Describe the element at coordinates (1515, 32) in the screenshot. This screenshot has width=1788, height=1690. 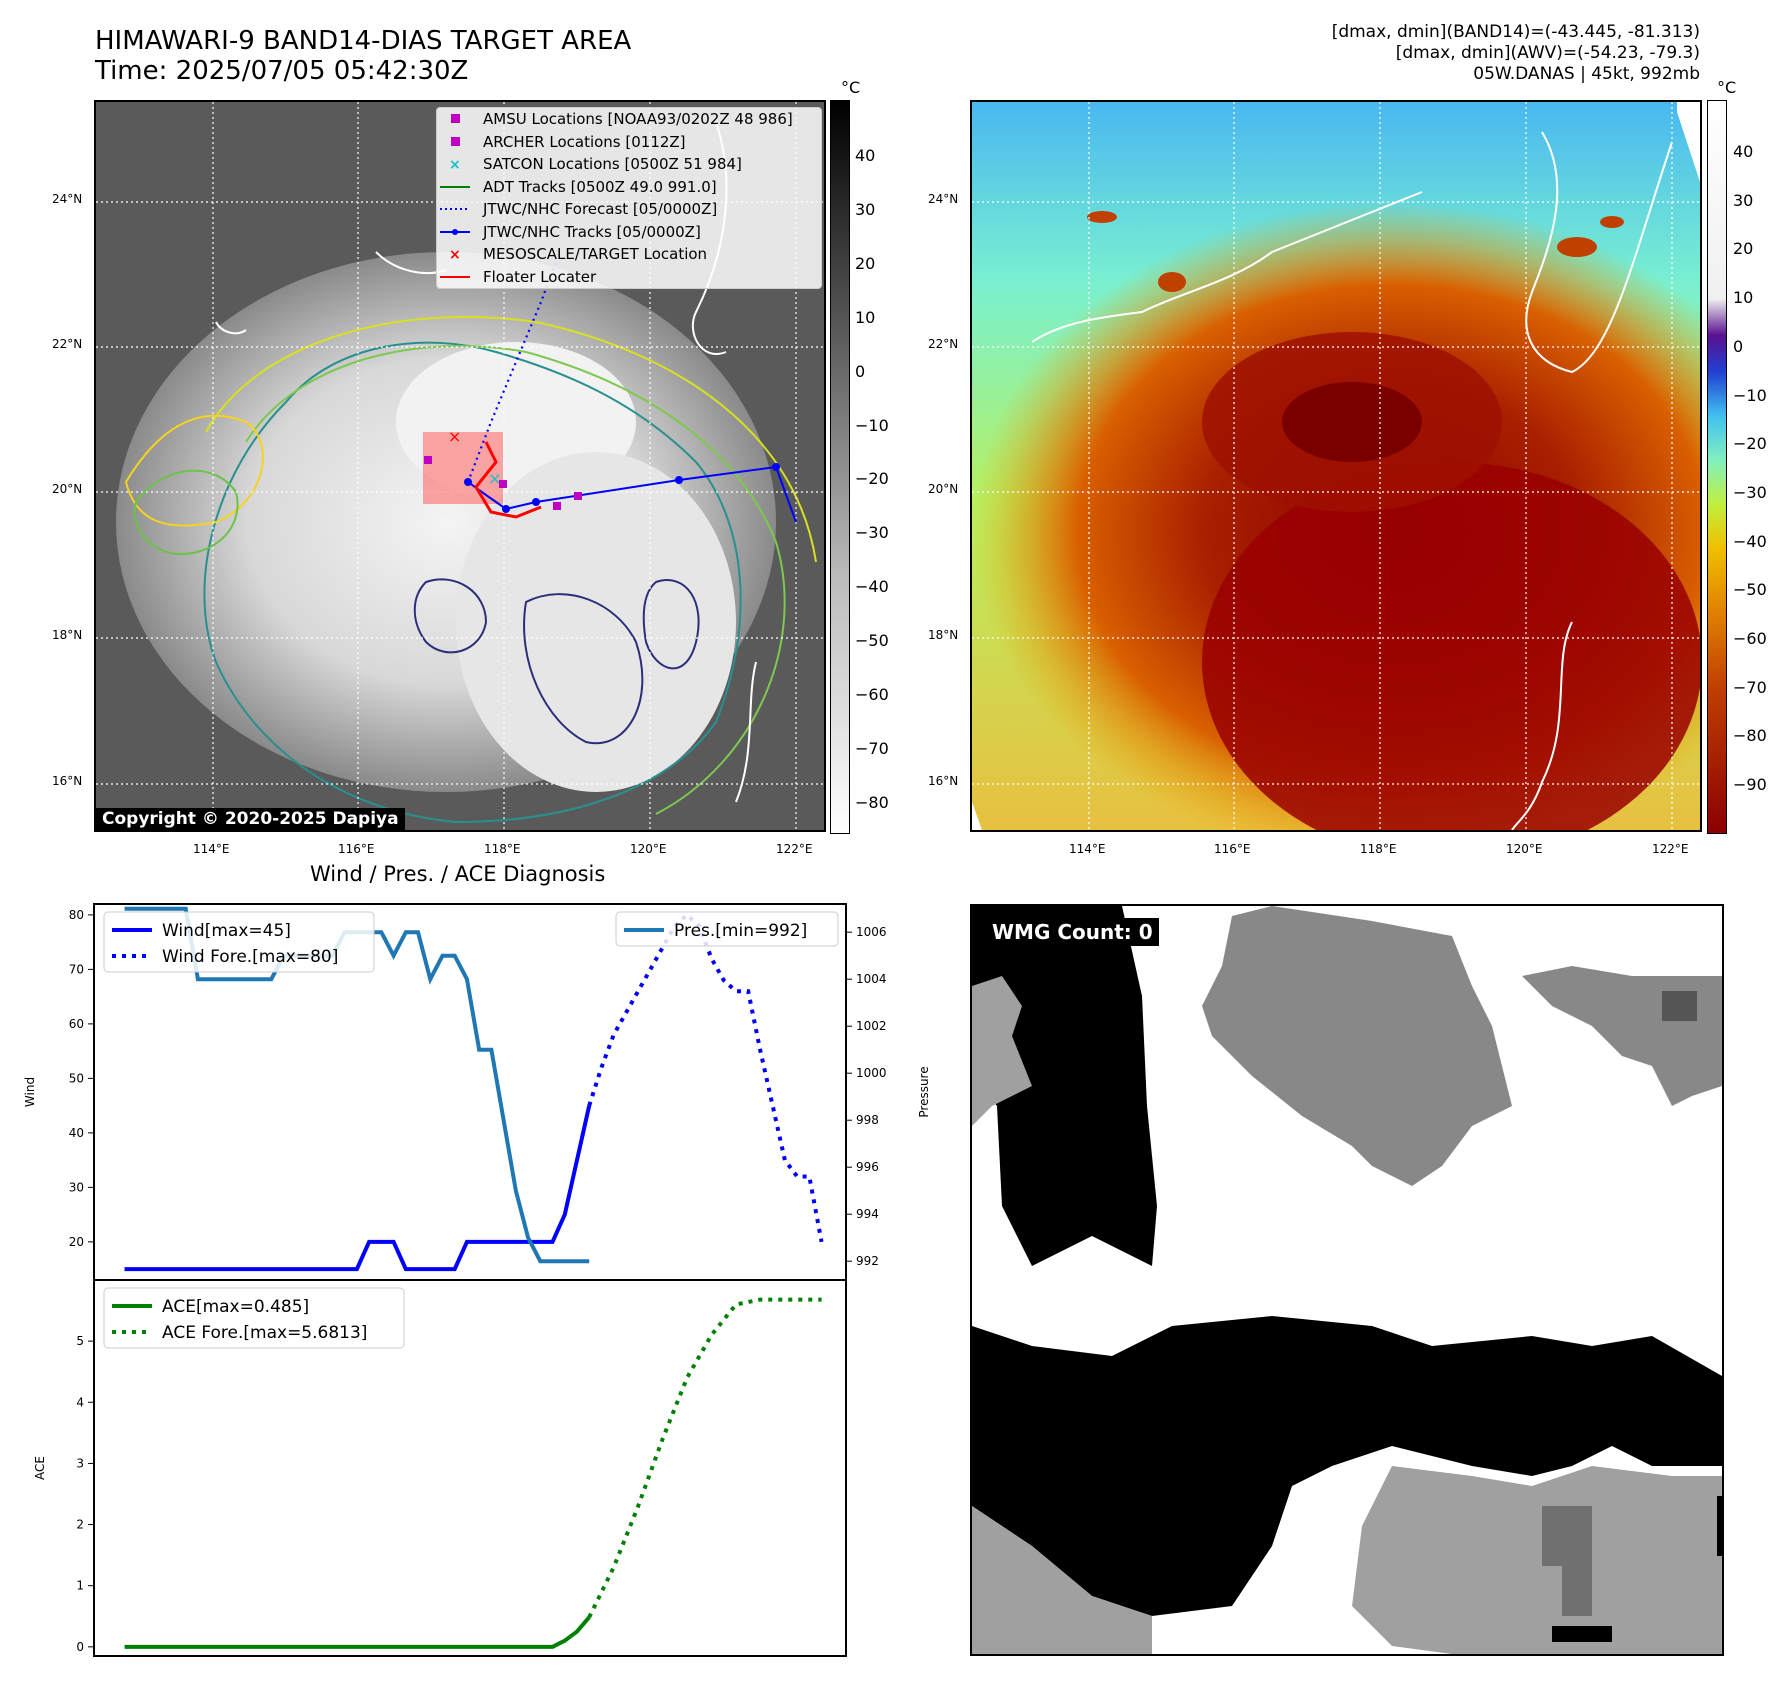
I see `info-line-1: [dmax, dmin](BAND14)=(-43.445, -81.313)` at that location.